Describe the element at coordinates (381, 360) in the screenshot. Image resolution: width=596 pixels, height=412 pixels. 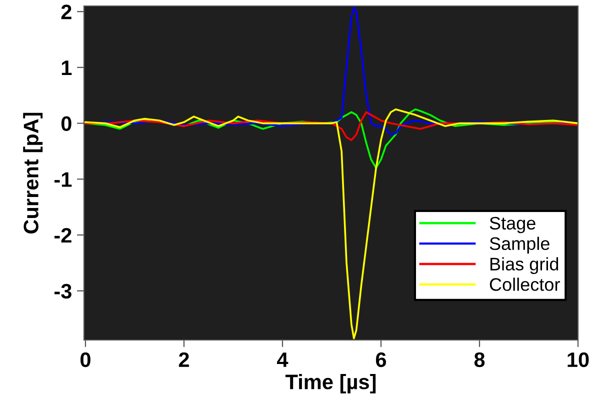
I see `x-tick-label: 6` at that location.